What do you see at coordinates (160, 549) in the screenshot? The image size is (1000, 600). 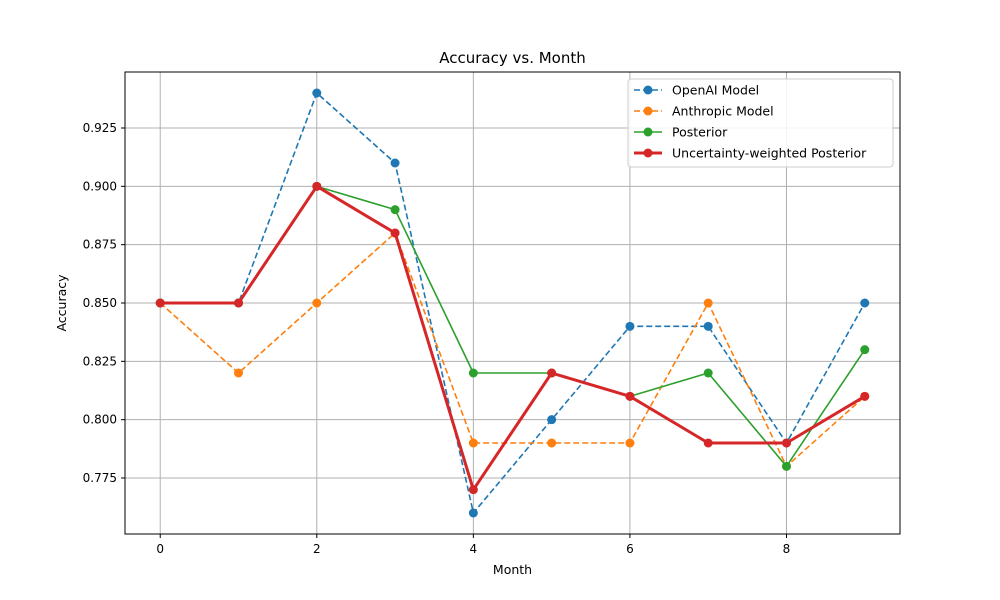 I see `x-tick-label: 0` at bounding box center [160, 549].